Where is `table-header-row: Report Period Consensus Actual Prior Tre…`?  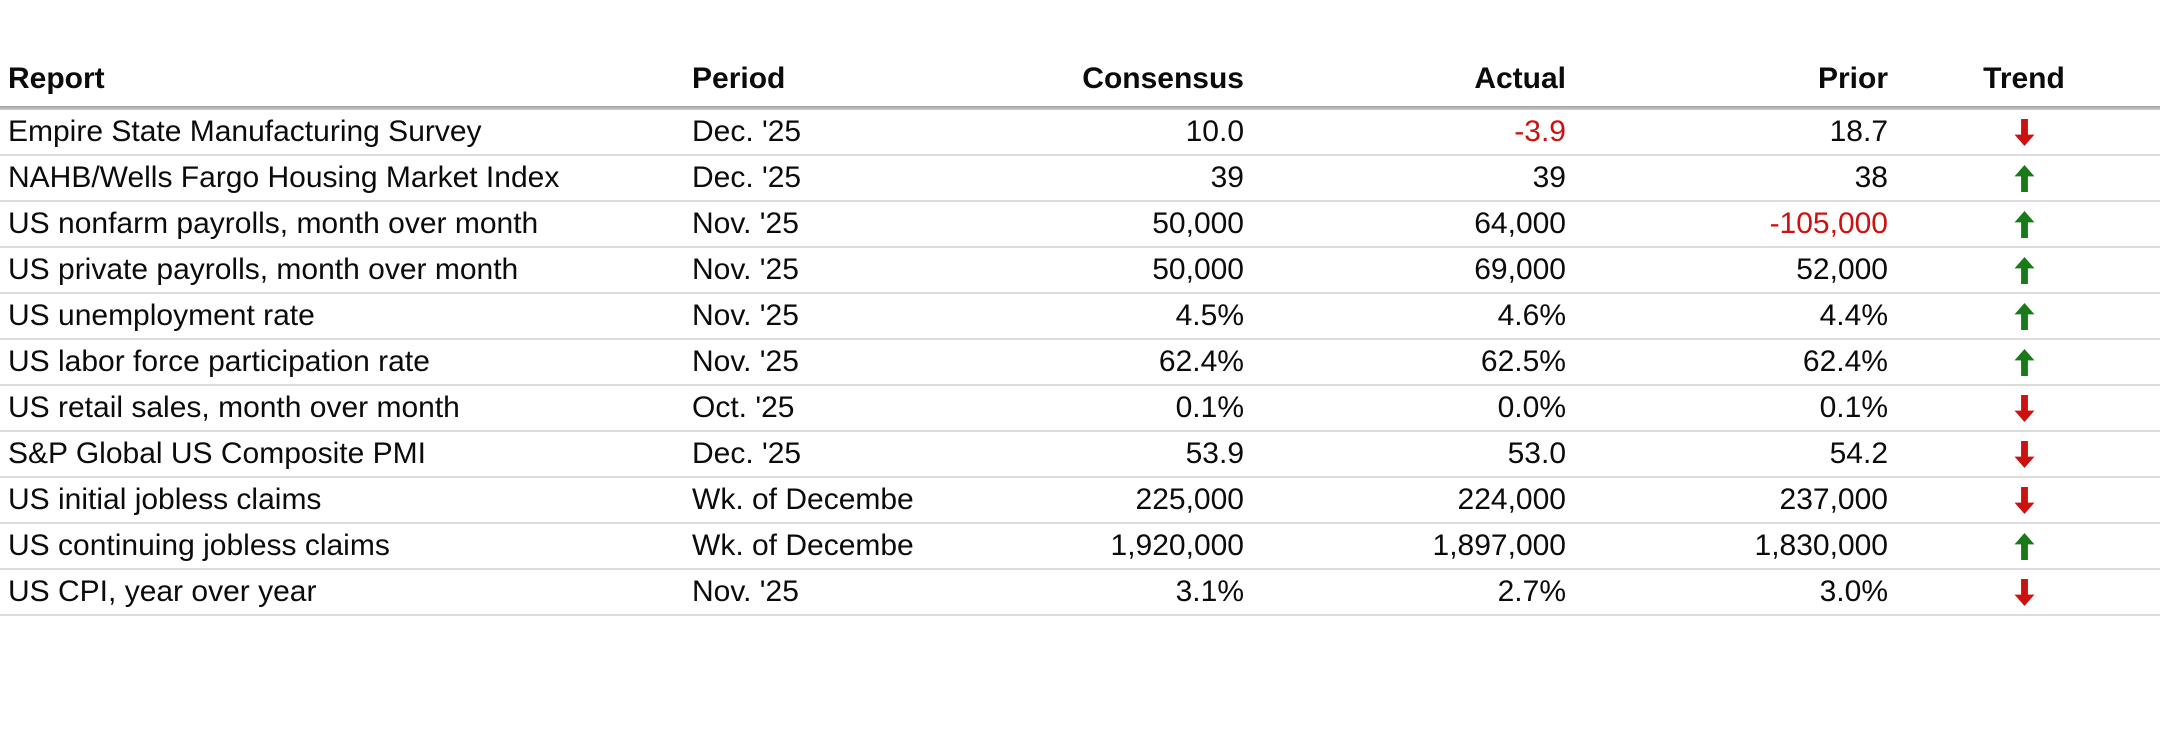 table-header-row: Report Period Consensus Actual Prior Tre… is located at coordinates (1080, 79).